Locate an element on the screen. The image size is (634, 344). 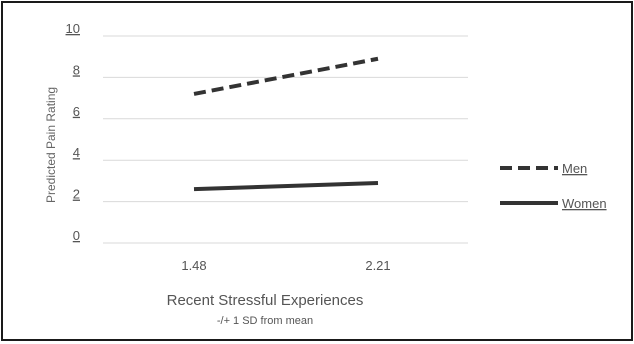
series-line-women is located at coordinates (286, 186).